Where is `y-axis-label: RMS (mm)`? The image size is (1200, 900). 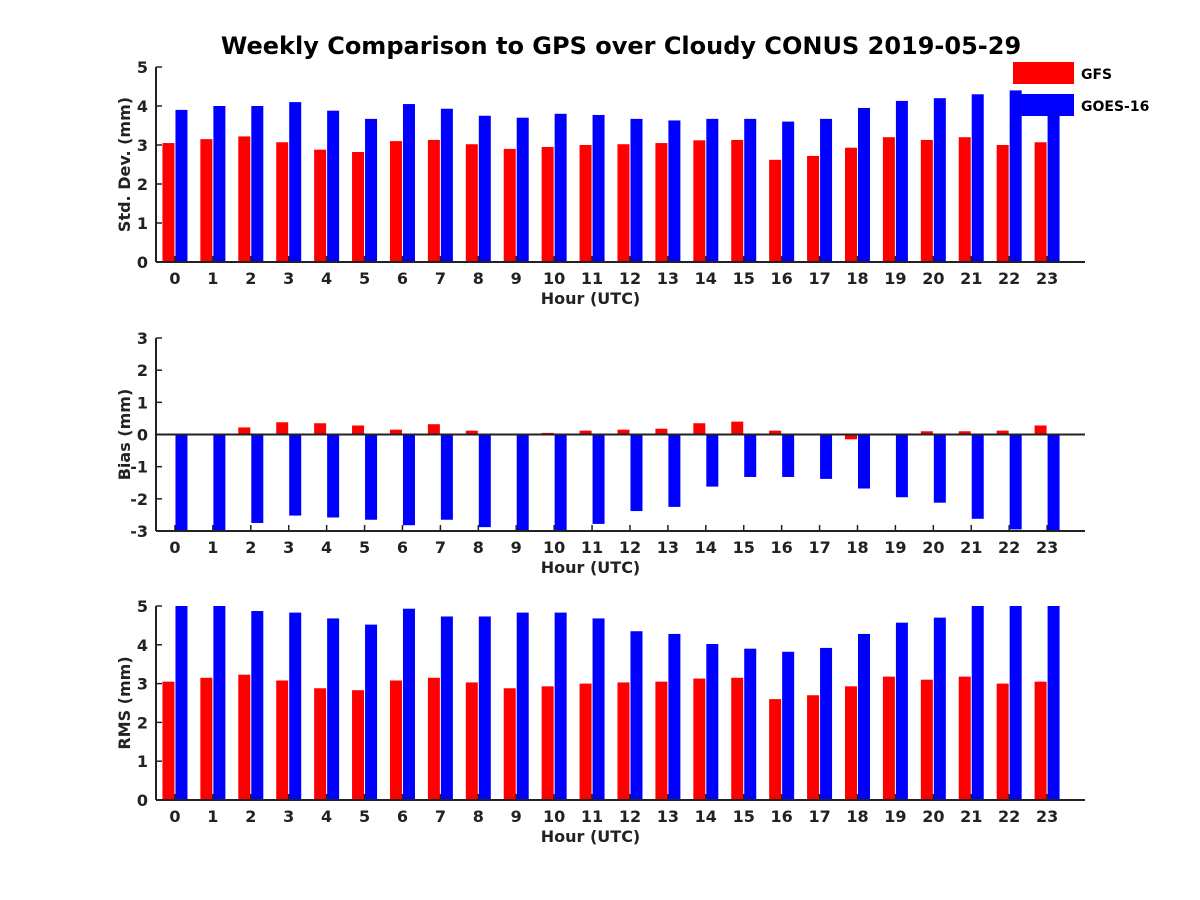
y-axis-label: RMS (mm) is located at coordinates (124, 702).